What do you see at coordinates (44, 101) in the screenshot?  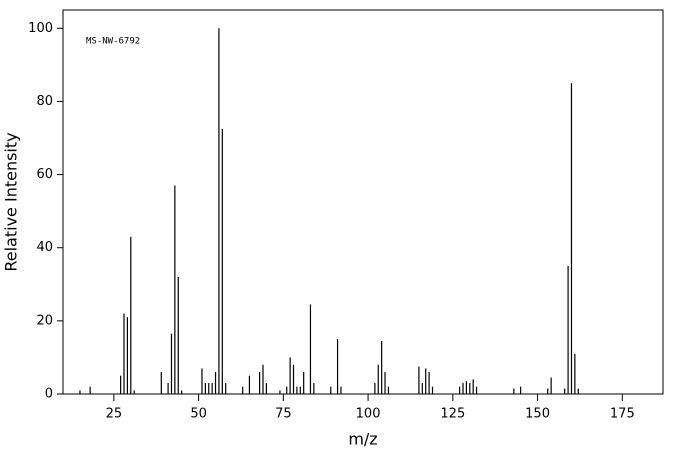 I see `y-tick-label: 80` at bounding box center [44, 101].